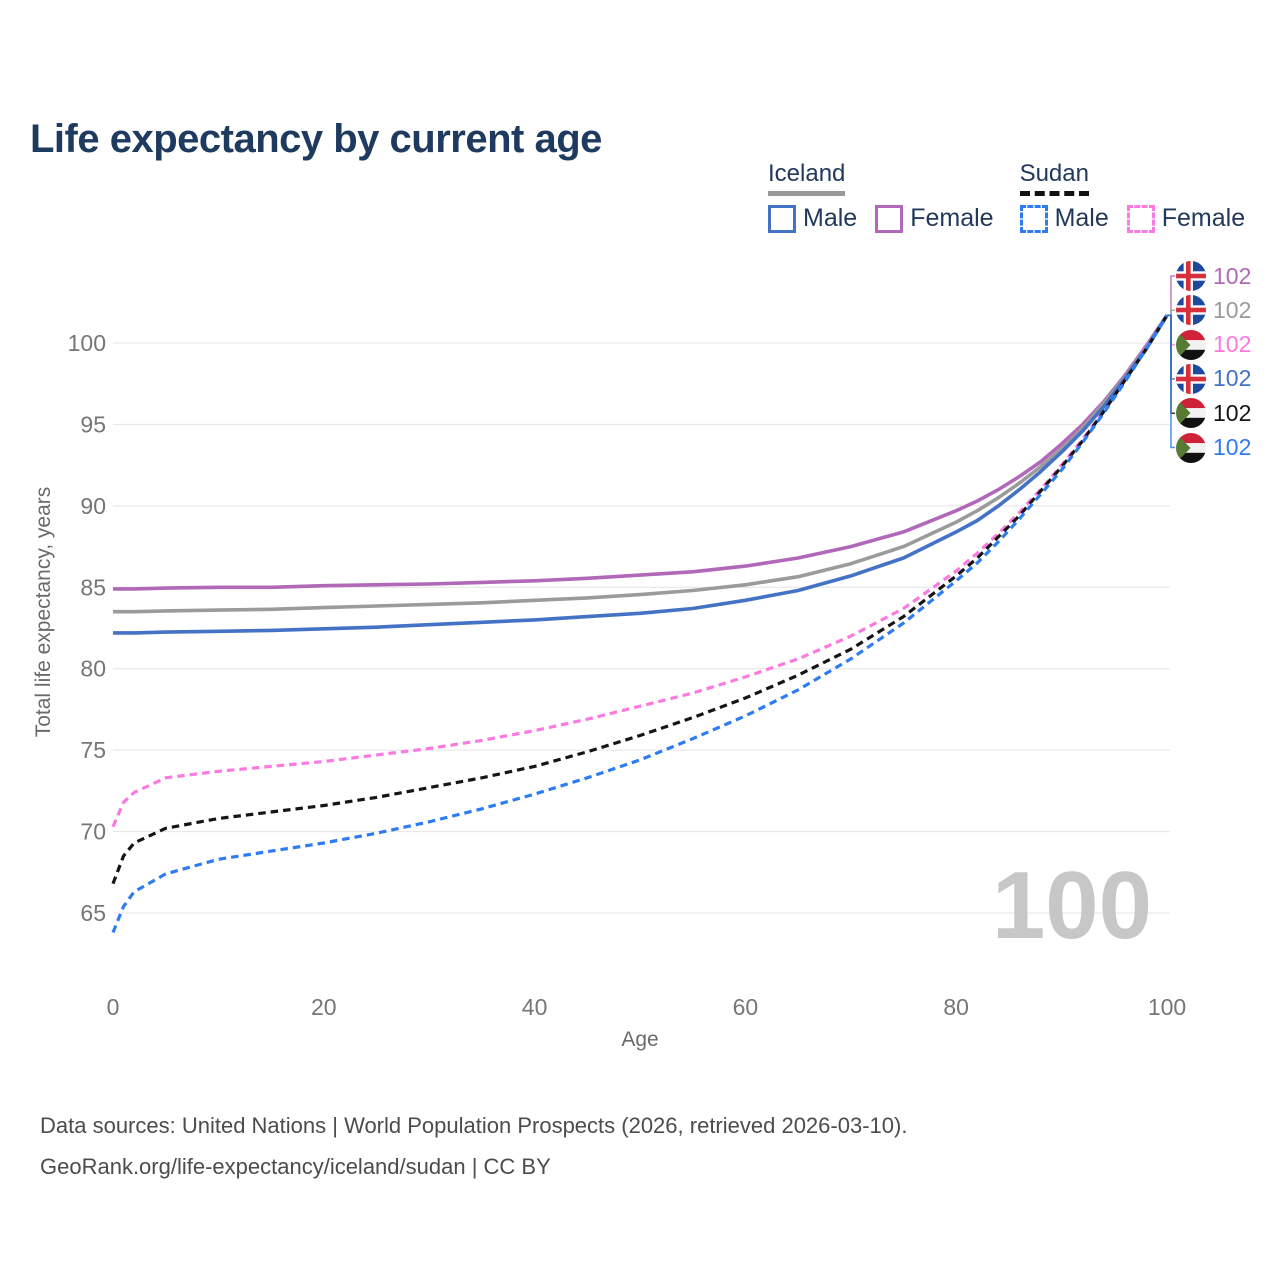 The height and width of the screenshot is (1280, 1280). Describe the element at coordinates (43, 612) in the screenshot. I see `y-axis-title: Total life expectancy, years` at that location.